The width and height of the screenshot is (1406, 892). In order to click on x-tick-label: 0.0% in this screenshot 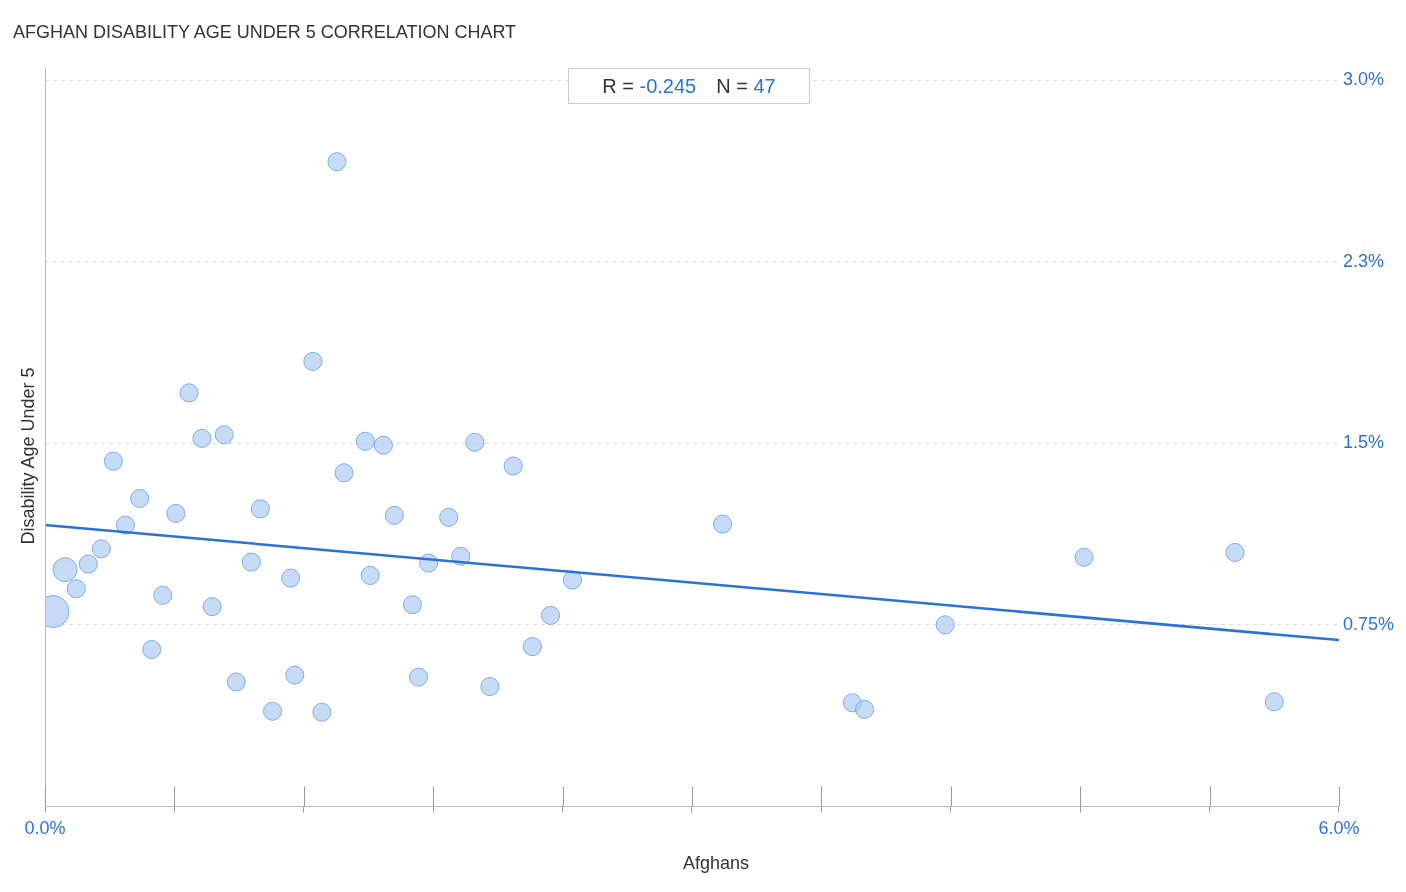, I will do `click(45, 828)`.